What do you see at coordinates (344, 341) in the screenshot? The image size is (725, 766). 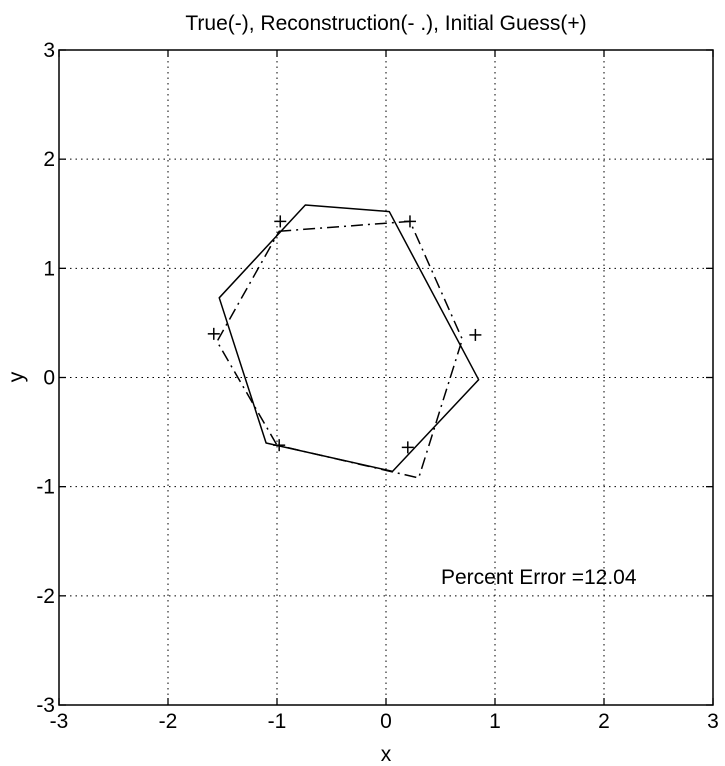 I see `series-layer` at bounding box center [344, 341].